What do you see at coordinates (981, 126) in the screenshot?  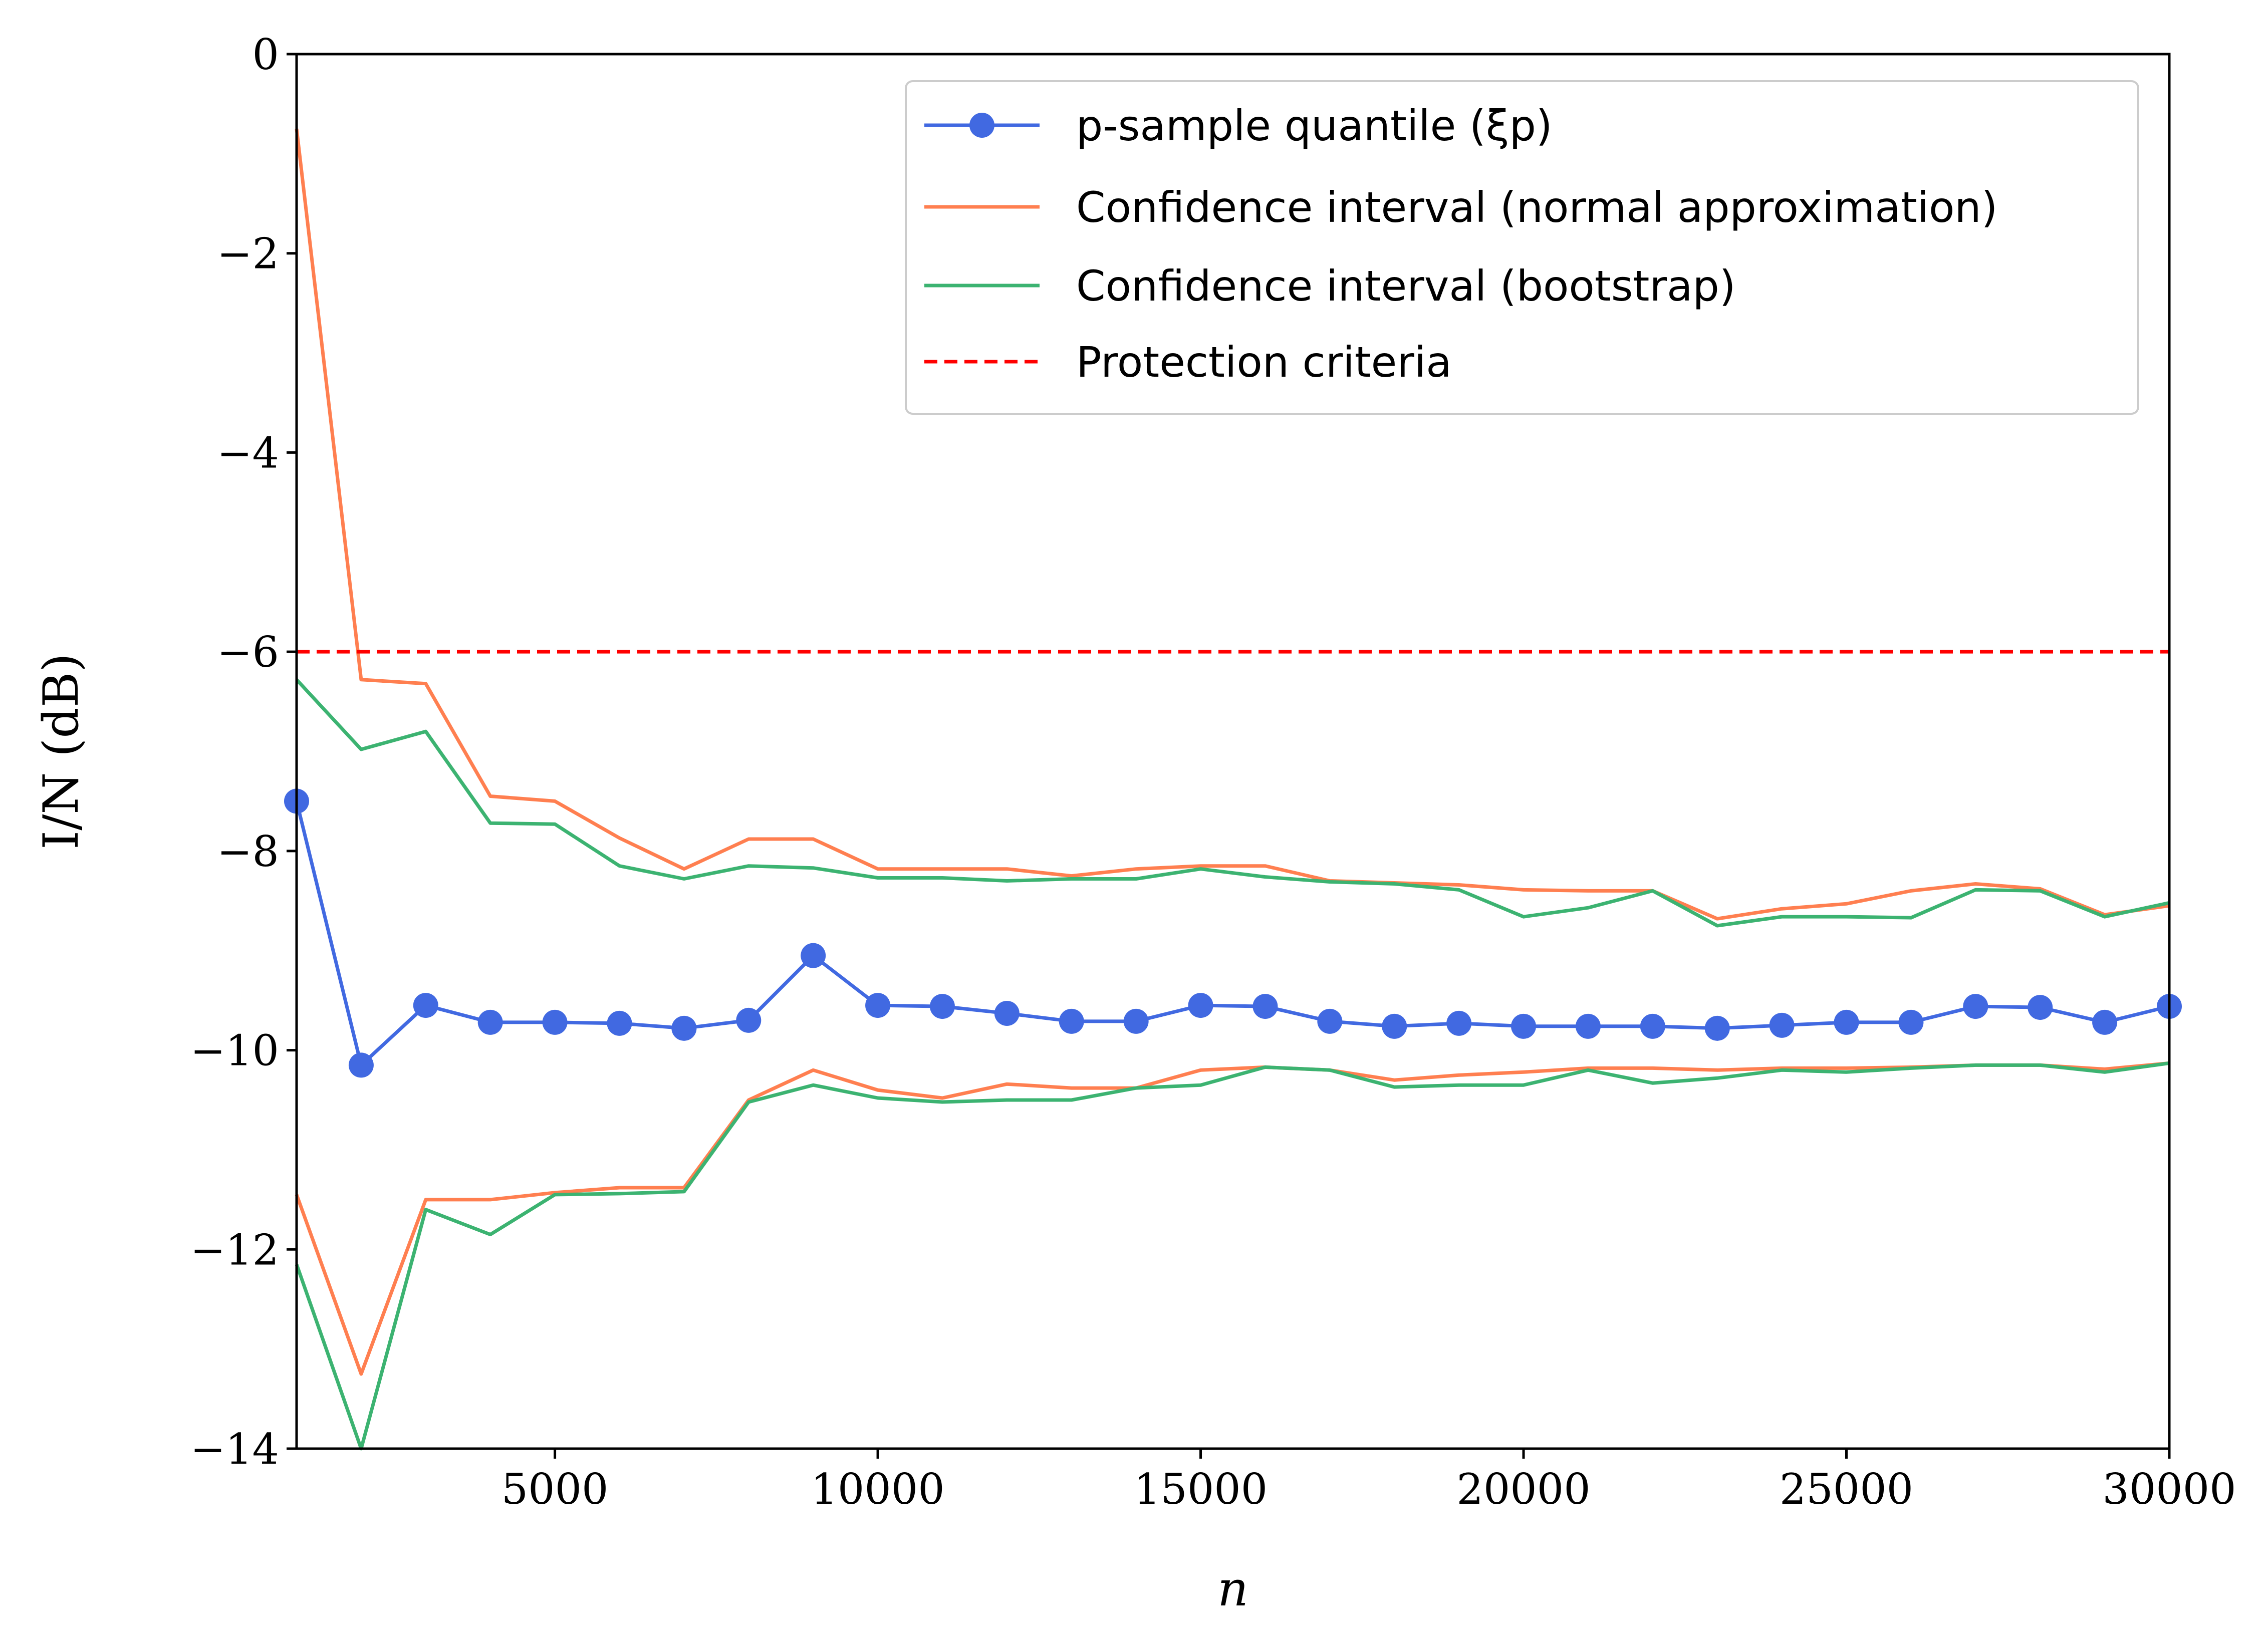 I see `legend-marker-quantile` at bounding box center [981, 126].